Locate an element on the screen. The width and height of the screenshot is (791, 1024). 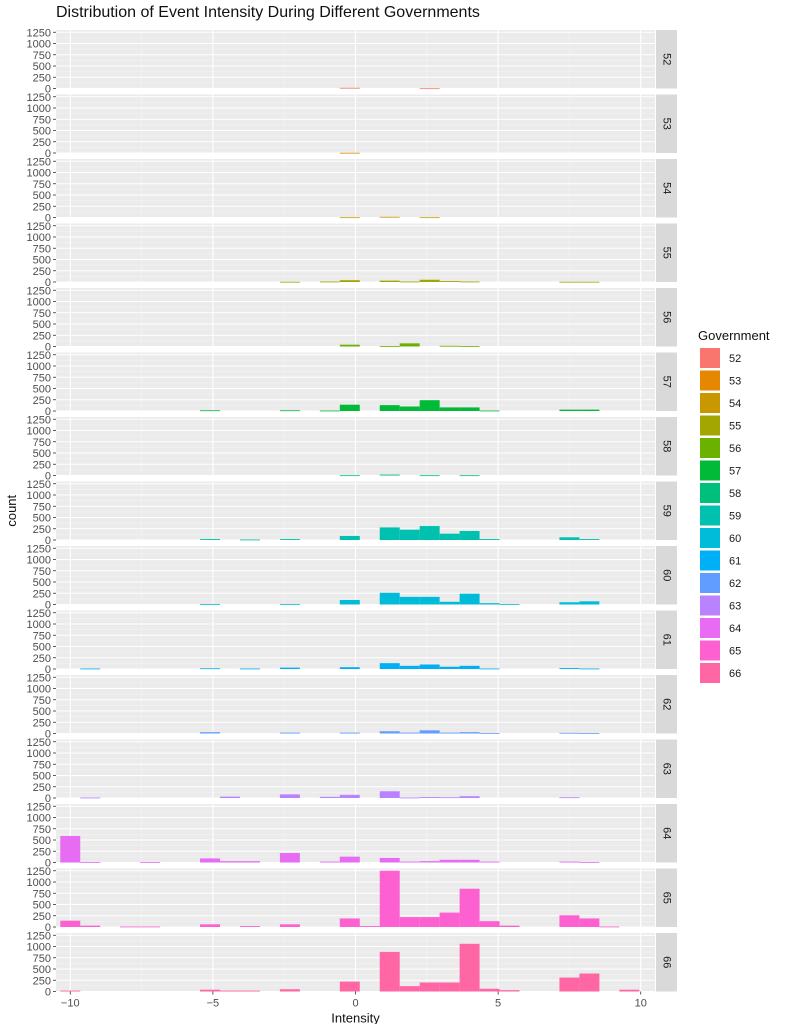
facet-strip-label: 54 is located at coordinates (667, 188).